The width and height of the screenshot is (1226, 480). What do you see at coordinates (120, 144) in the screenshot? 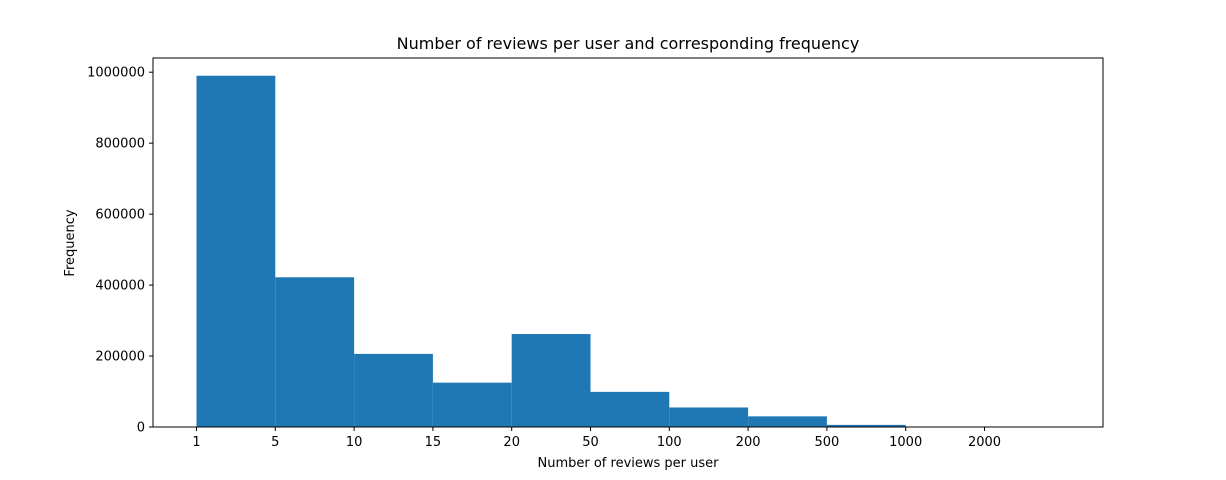
I see `y-tick-label: 800000` at bounding box center [120, 144].